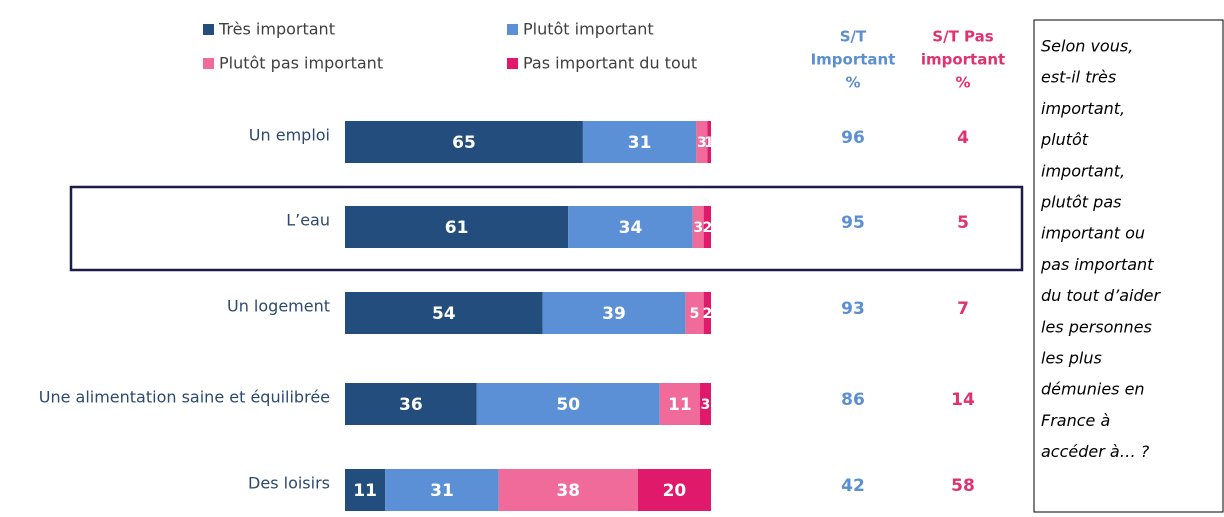 This screenshot has height=517, width=1224. I want to click on bar-value-label: 20, so click(675, 491).